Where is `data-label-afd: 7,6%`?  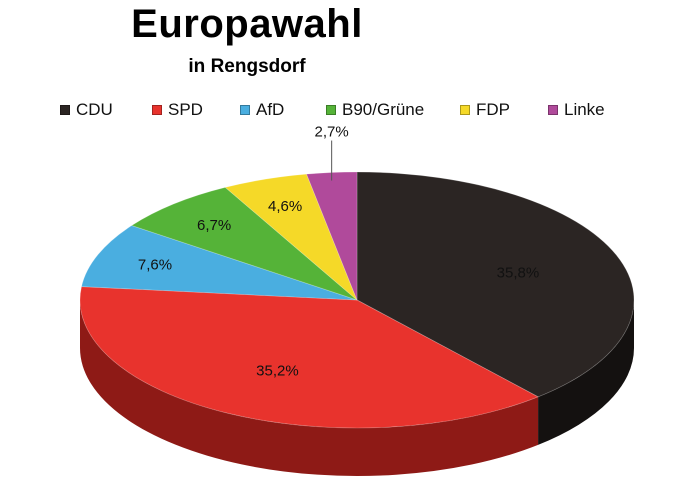 data-label-afd: 7,6% is located at coordinates (155, 265).